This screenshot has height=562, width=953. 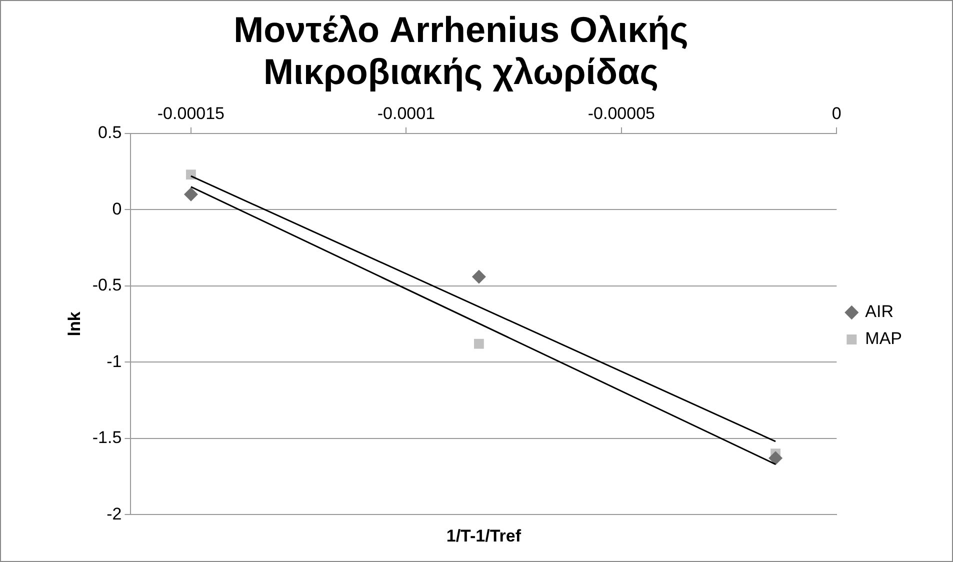 What do you see at coordinates (114, 361) in the screenshot?
I see `y-tick-label: -1` at bounding box center [114, 361].